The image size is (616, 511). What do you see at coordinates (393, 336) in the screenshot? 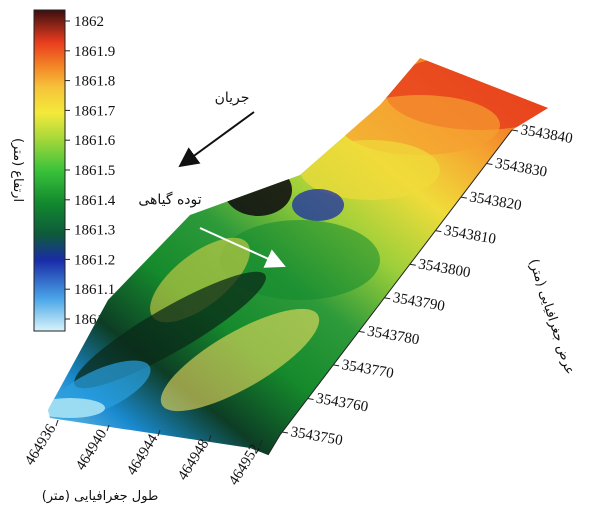
I see `latitude-tick-label: 3543780` at bounding box center [393, 336].